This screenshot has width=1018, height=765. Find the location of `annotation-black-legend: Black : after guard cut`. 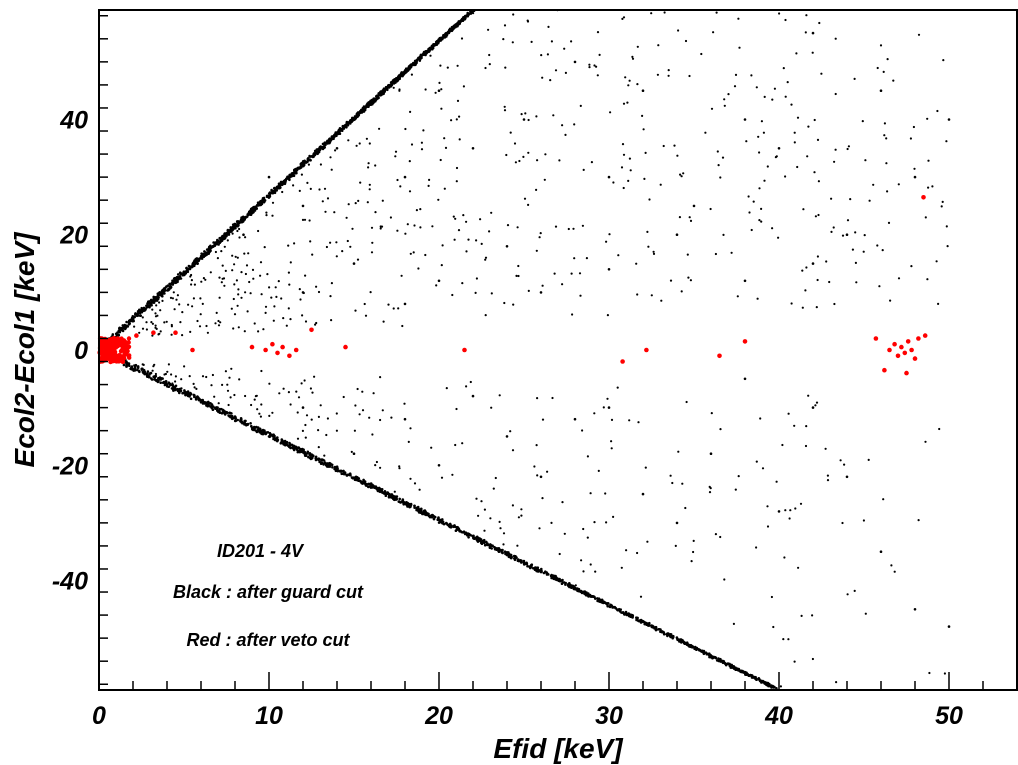

annotation-black-legend: Black : after guard cut is located at coordinates (268, 592).